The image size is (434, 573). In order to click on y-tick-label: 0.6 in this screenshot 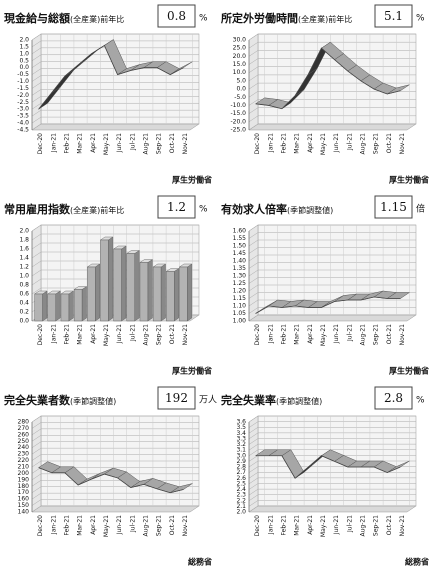, I will do `click(24, 294)`.